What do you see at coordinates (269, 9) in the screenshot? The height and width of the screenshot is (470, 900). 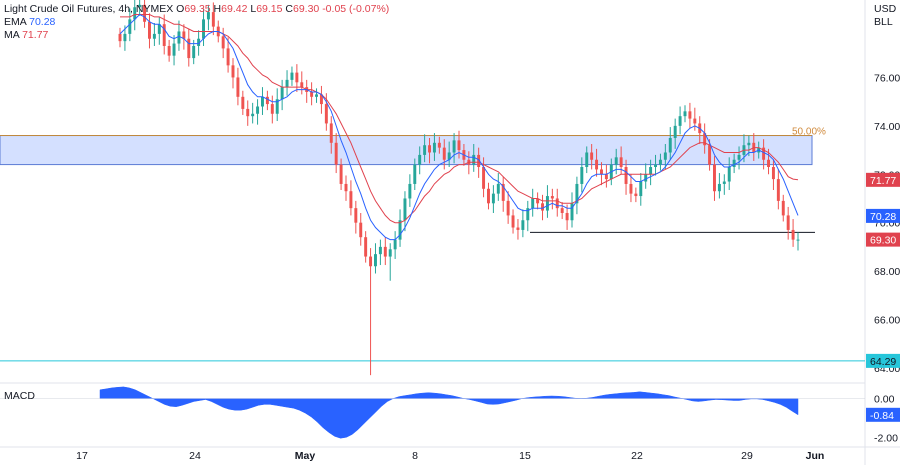 I see `low-value: 69.15` at bounding box center [269, 9].